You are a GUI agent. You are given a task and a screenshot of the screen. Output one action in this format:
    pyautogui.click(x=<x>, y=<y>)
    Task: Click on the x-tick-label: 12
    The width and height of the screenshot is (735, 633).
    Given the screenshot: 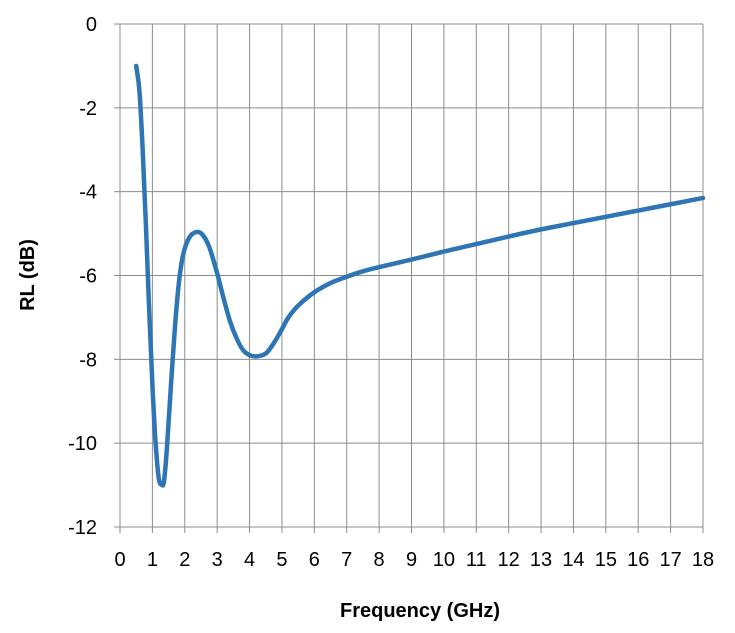 What is the action you would take?
    pyautogui.click(x=509, y=560)
    